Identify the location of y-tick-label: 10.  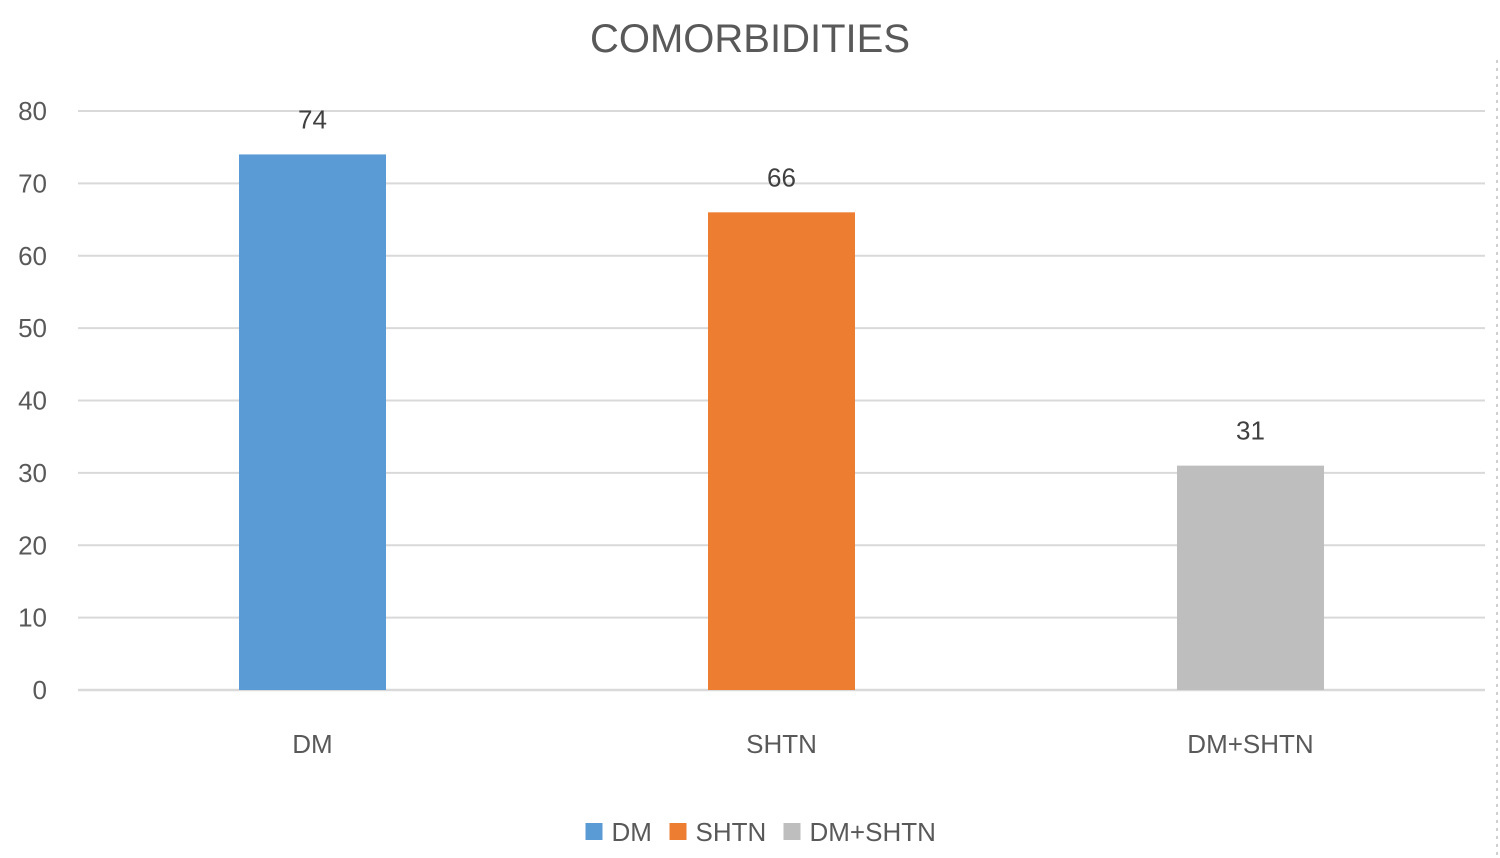
(32, 618).